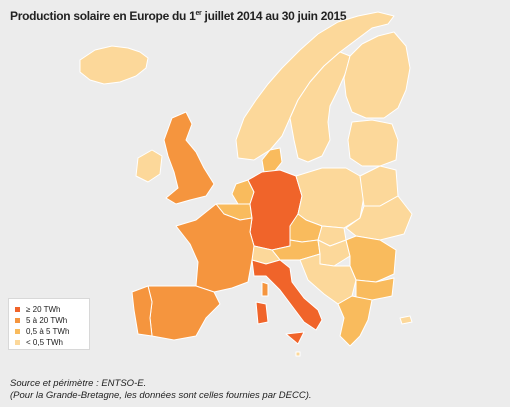 Image resolution: width=510 pixels, height=407 pixels. What do you see at coordinates (149, 166) in the screenshot?
I see `region-ireland` at bounding box center [149, 166].